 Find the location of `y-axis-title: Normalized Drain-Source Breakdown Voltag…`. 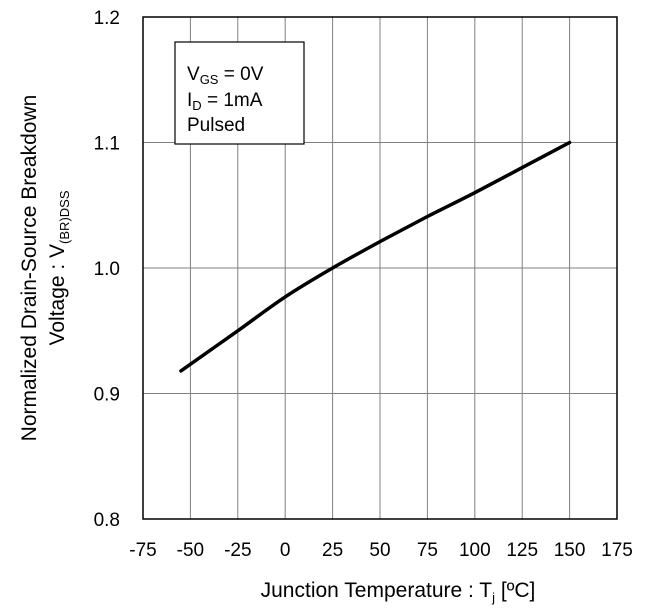

y-axis-title: Normalized Drain-Source Breakdown Voltag… is located at coordinates (45, 268).